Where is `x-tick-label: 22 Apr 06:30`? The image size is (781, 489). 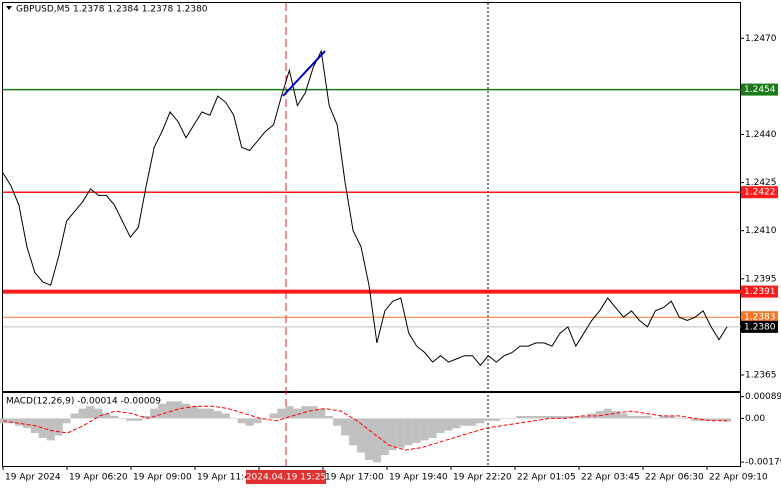 x-tick-label: 22 Apr 06:30 is located at coordinates (674, 478).